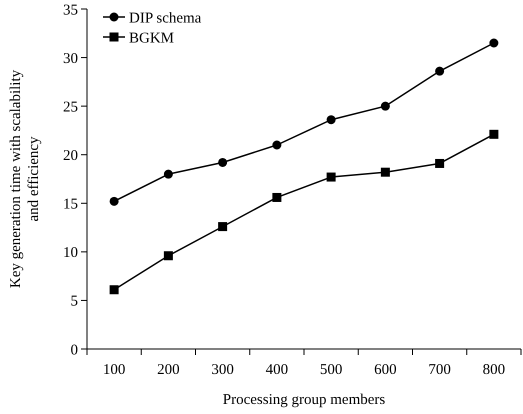 The height and width of the screenshot is (414, 523). Describe the element at coordinates (70, 156) in the screenshot. I see `y-tick-label: 20` at that location.